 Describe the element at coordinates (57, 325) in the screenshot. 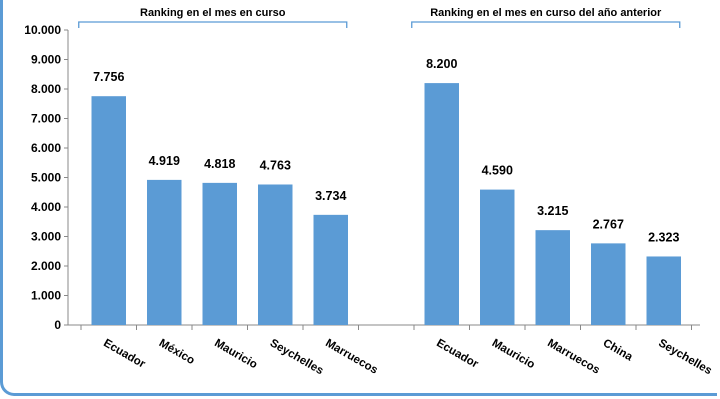

I see `y-tick-label: 0` at that location.